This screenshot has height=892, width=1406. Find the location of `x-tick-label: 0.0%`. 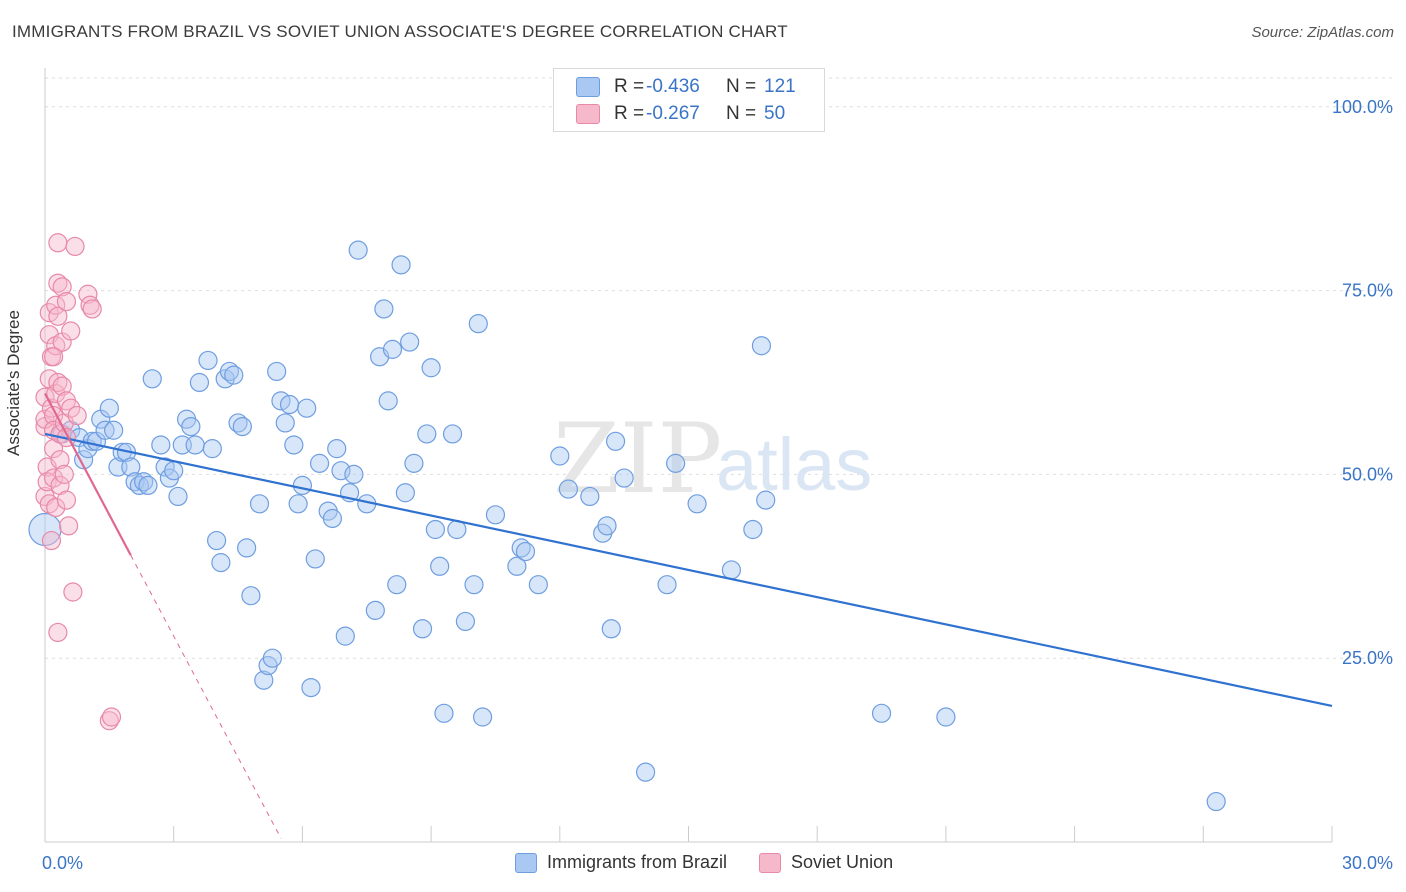

x-tick-label: 0.0% is located at coordinates (62, 863).